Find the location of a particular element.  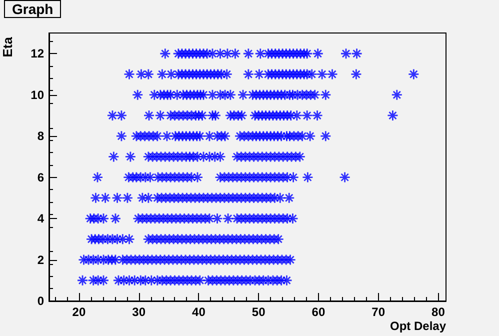

x-tick-label: 40 is located at coordinates (199, 312).